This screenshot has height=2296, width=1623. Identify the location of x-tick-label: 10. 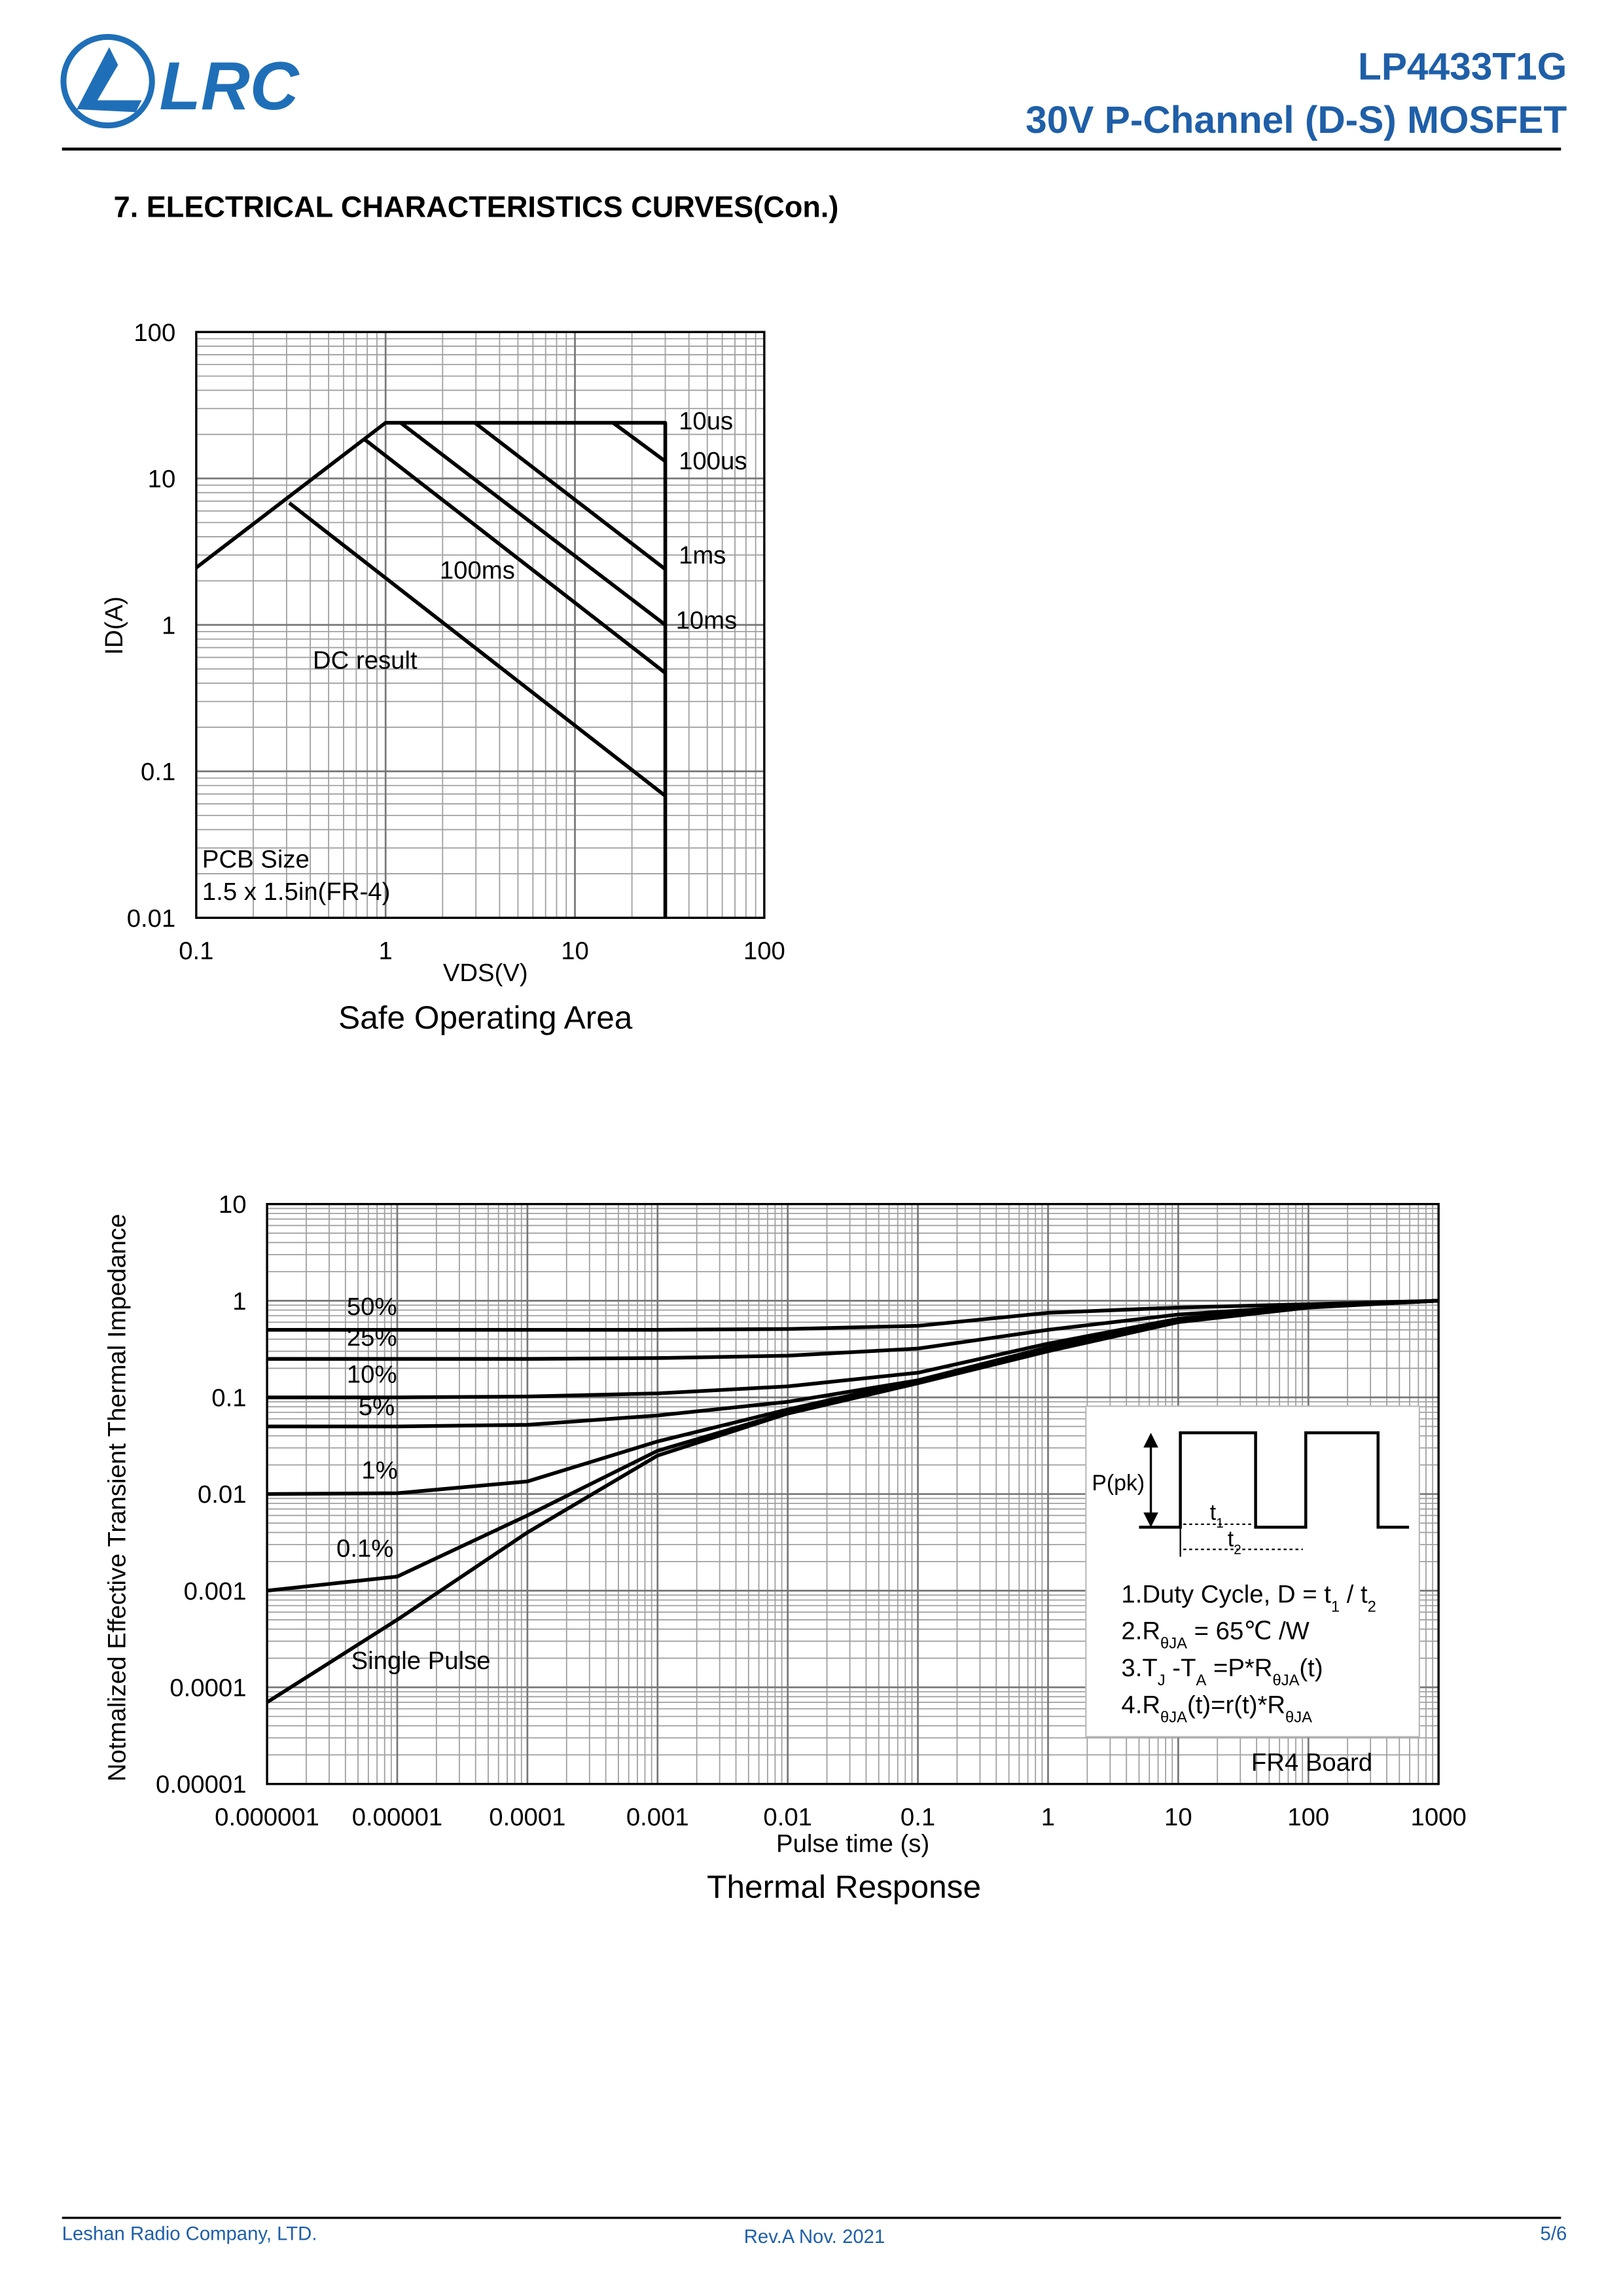
(575, 951).